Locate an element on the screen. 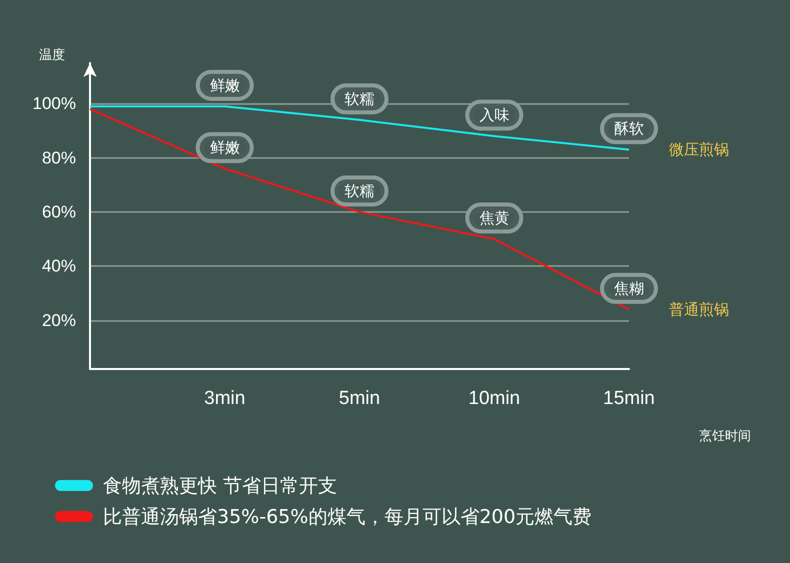  y-tick-label: 60% is located at coordinates (59, 212).